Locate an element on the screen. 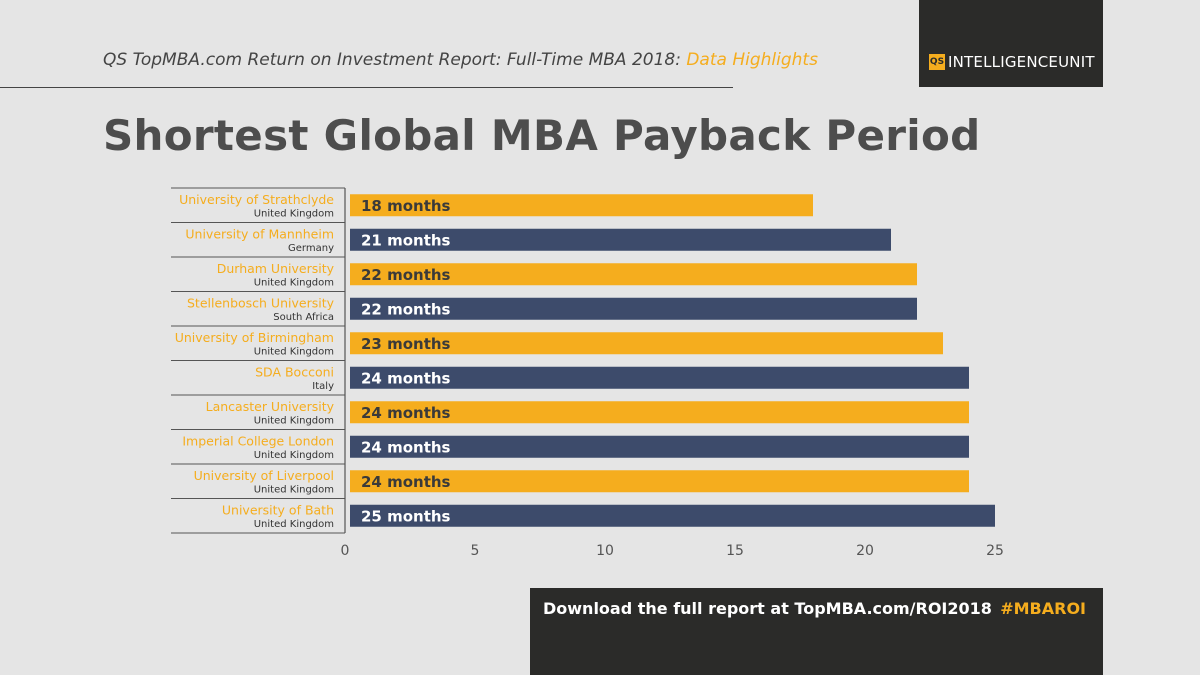 Image resolution: width=1200 pixels, height=675 pixels. subtitle-divider is located at coordinates (366, 87).